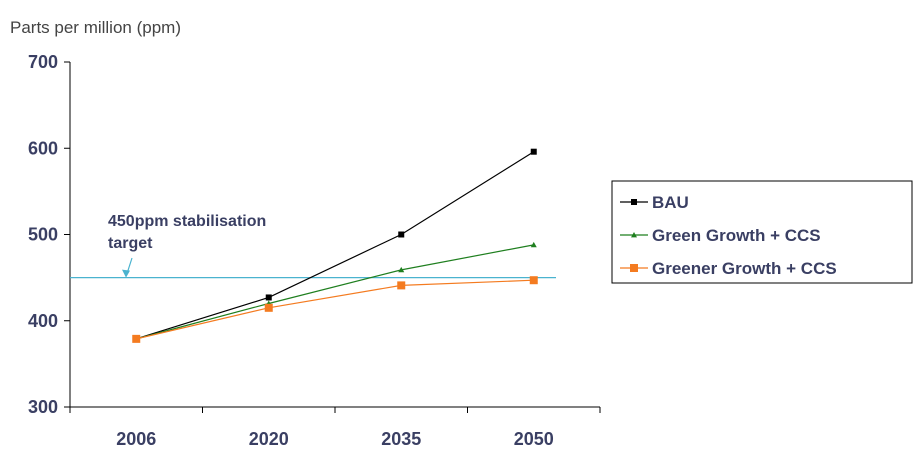 This screenshot has width=914, height=454. Describe the element at coordinates (95, 27) in the screenshot. I see `y-axis-title: Parts per million (ppm)` at that location.